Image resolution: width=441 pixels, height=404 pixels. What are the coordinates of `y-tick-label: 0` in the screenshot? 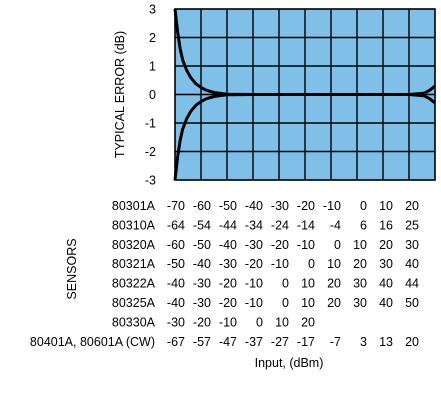 It's located at (152, 95).